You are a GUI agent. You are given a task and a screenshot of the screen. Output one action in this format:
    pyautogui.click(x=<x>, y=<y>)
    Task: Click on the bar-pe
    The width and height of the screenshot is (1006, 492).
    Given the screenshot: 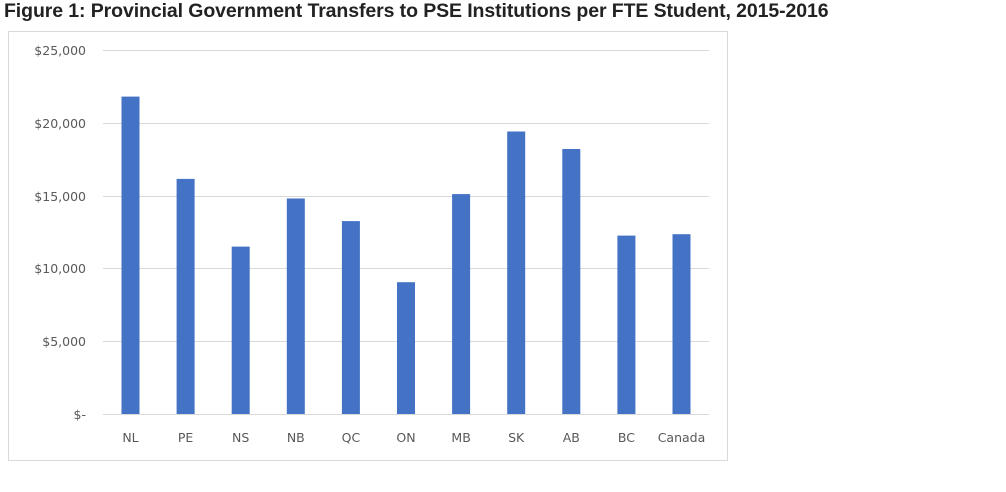 What is the action you would take?
    pyautogui.click(x=185, y=296)
    